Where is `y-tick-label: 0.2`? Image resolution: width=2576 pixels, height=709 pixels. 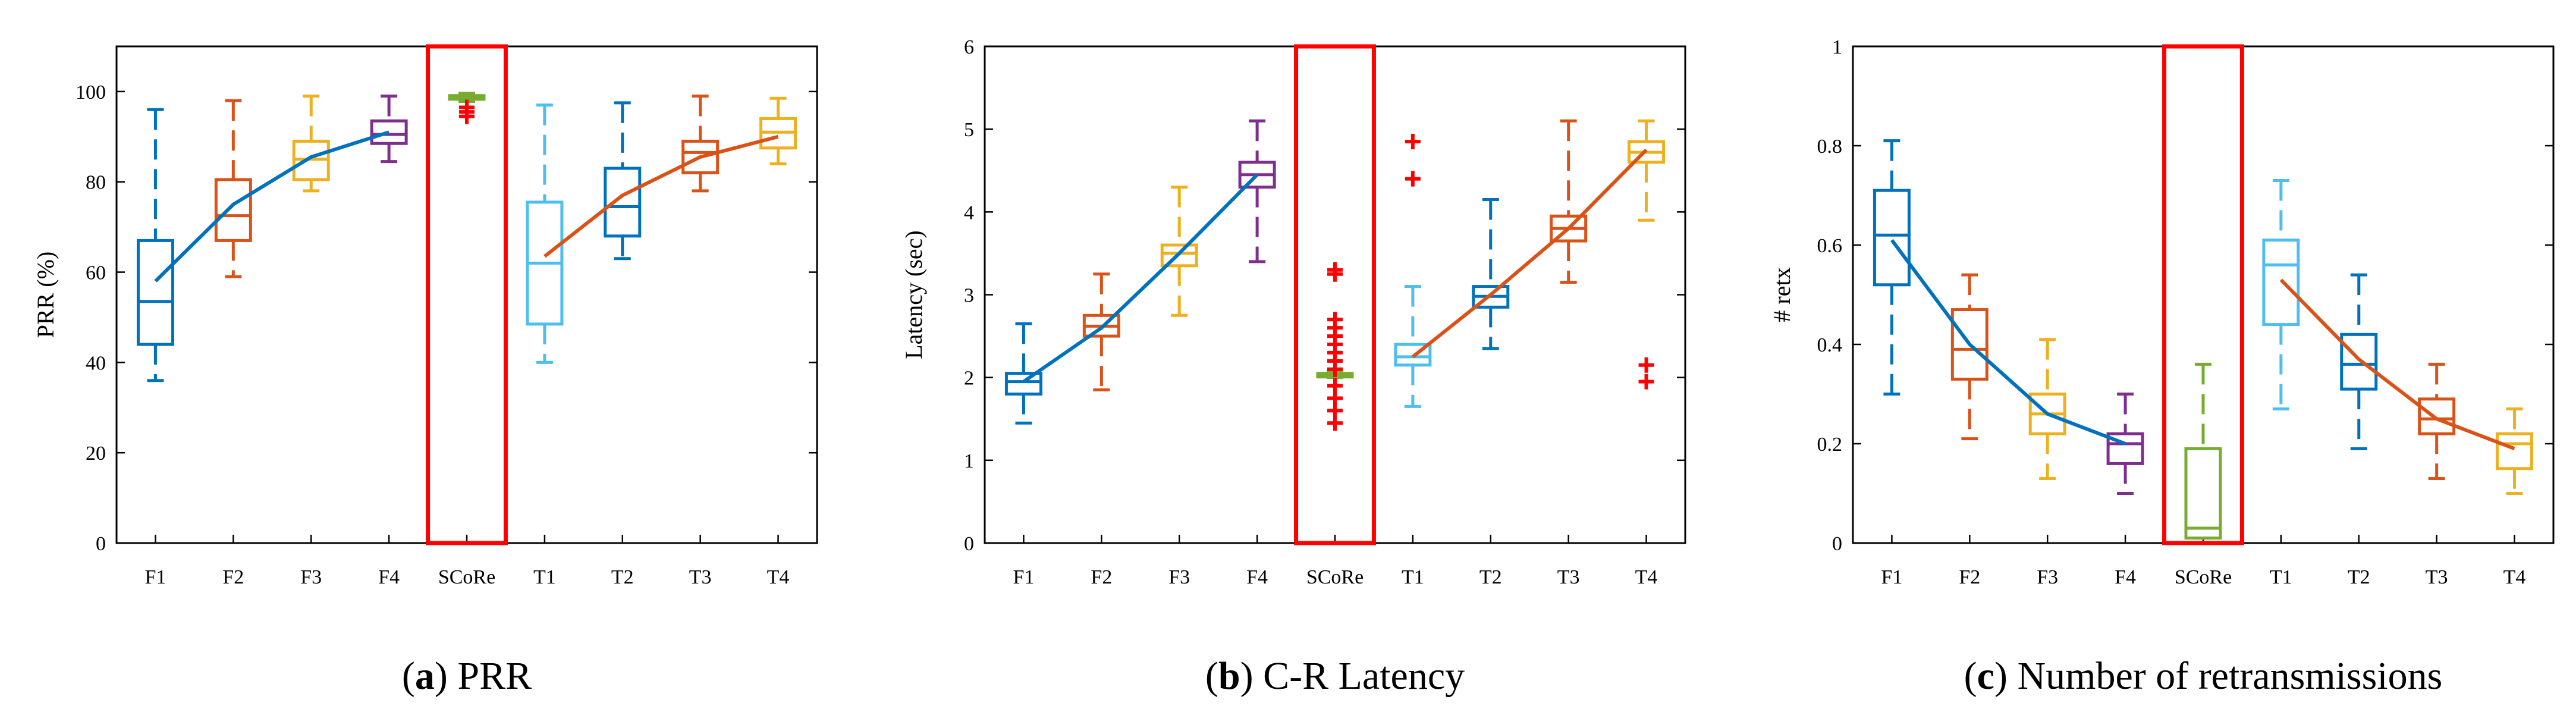 y-tick-label: 0.2 is located at coordinates (1830, 445).